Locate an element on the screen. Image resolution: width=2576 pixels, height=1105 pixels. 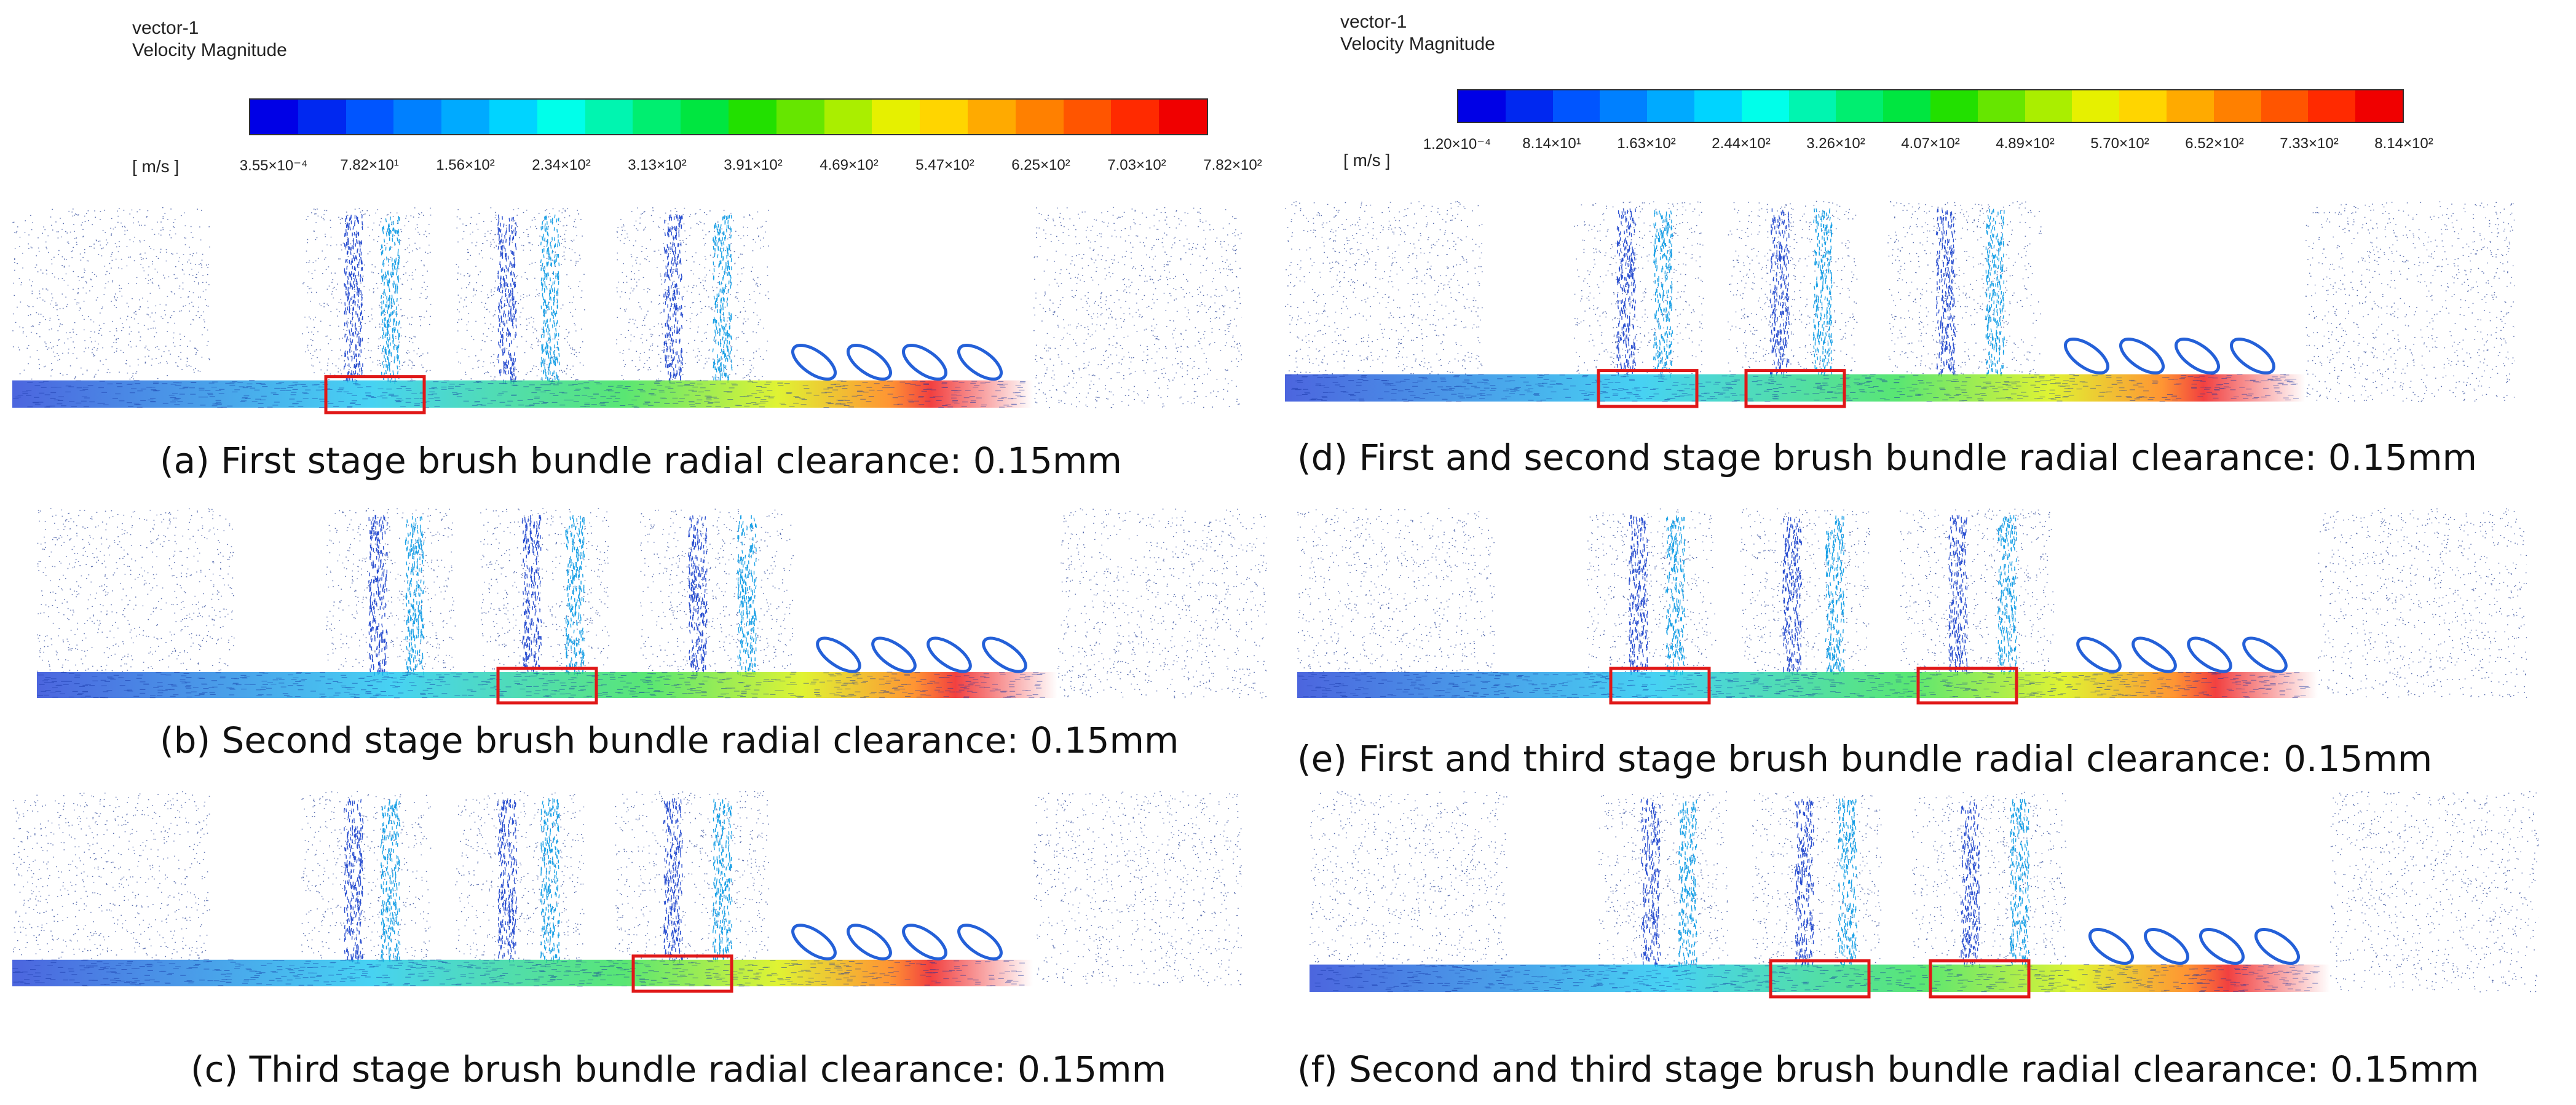
panel-e-channel-flow is located at coordinates (1807, 685).